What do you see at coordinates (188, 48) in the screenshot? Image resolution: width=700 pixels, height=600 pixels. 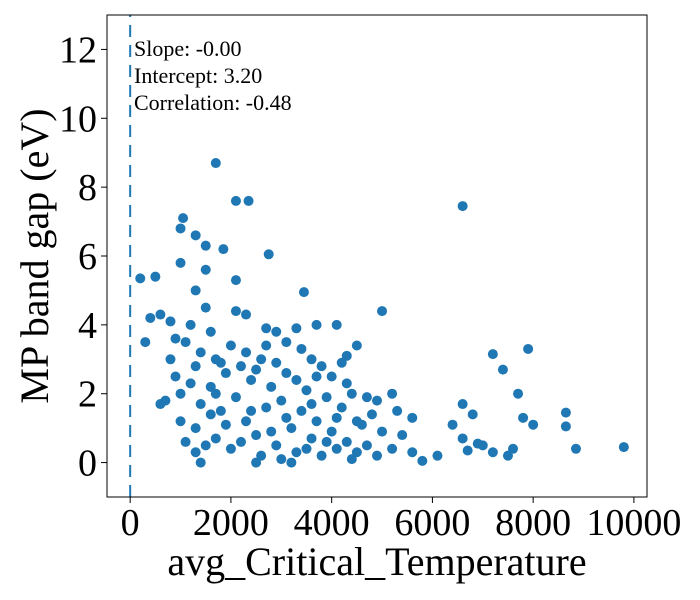 I see `annotation: Slope: -0.00` at bounding box center [188, 48].